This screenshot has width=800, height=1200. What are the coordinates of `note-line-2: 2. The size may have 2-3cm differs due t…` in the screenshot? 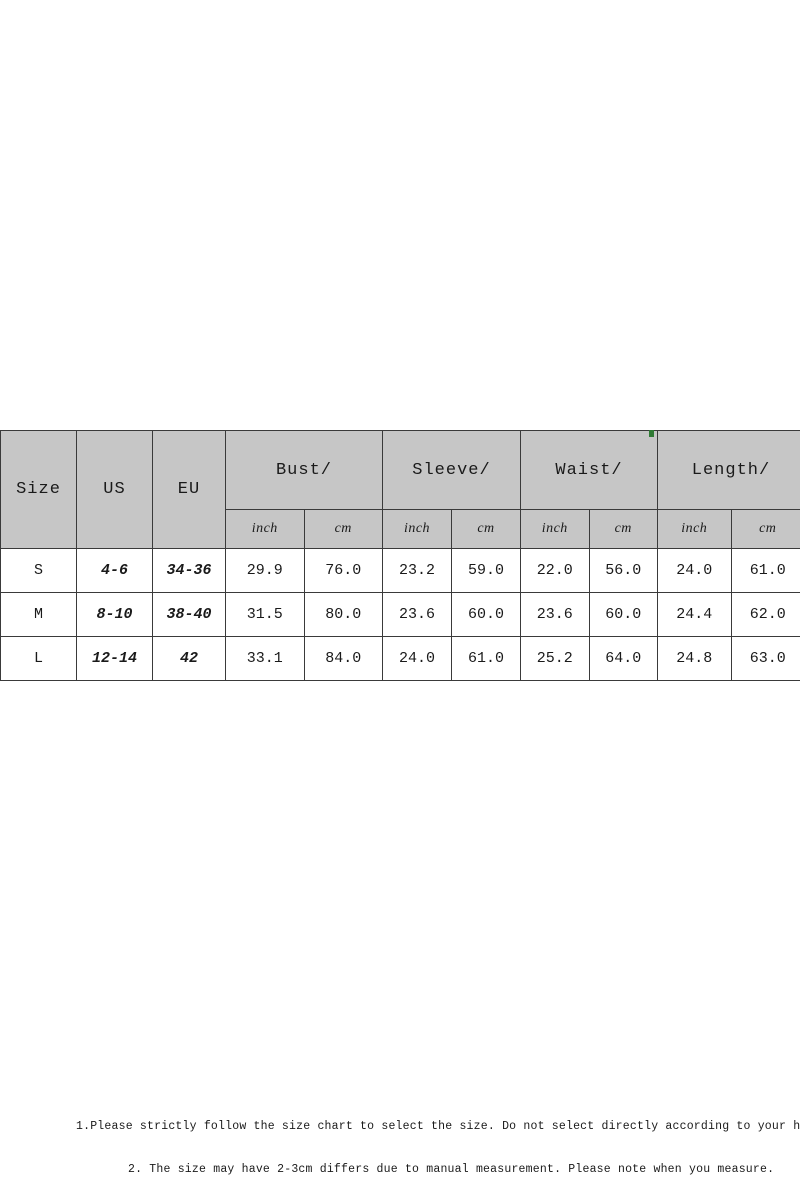 It's located at (451, 1169).